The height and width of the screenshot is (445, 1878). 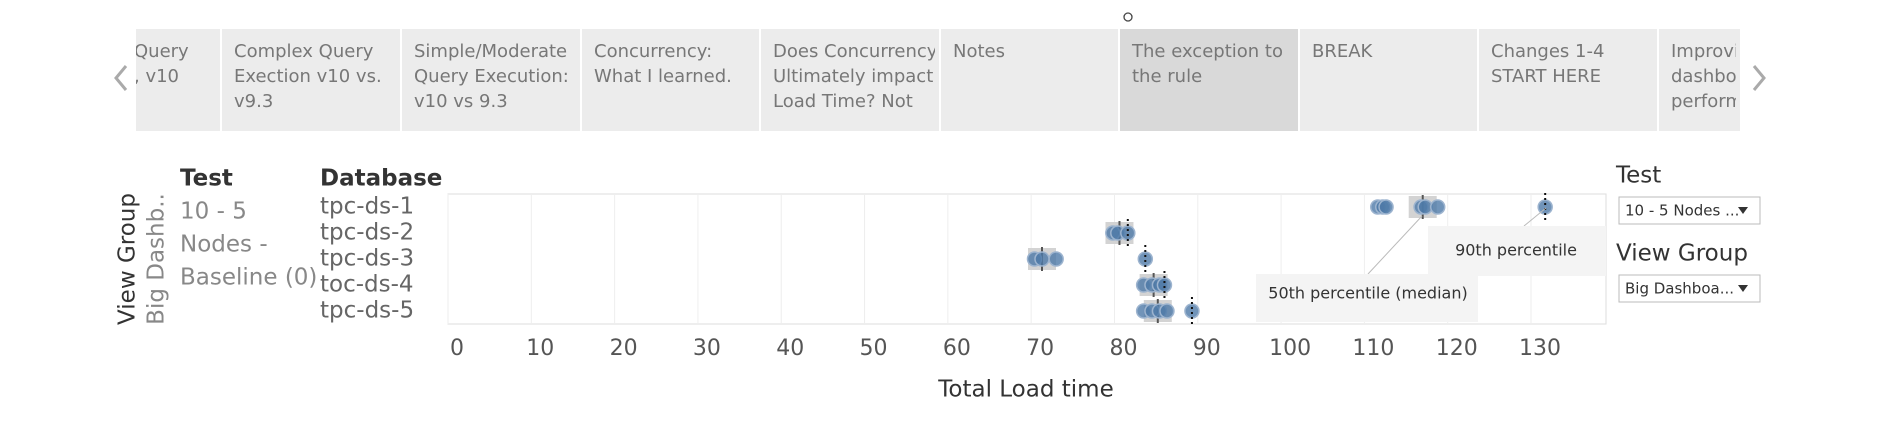 I want to click on x-tick-label: 110, so click(x=1373, y=348).